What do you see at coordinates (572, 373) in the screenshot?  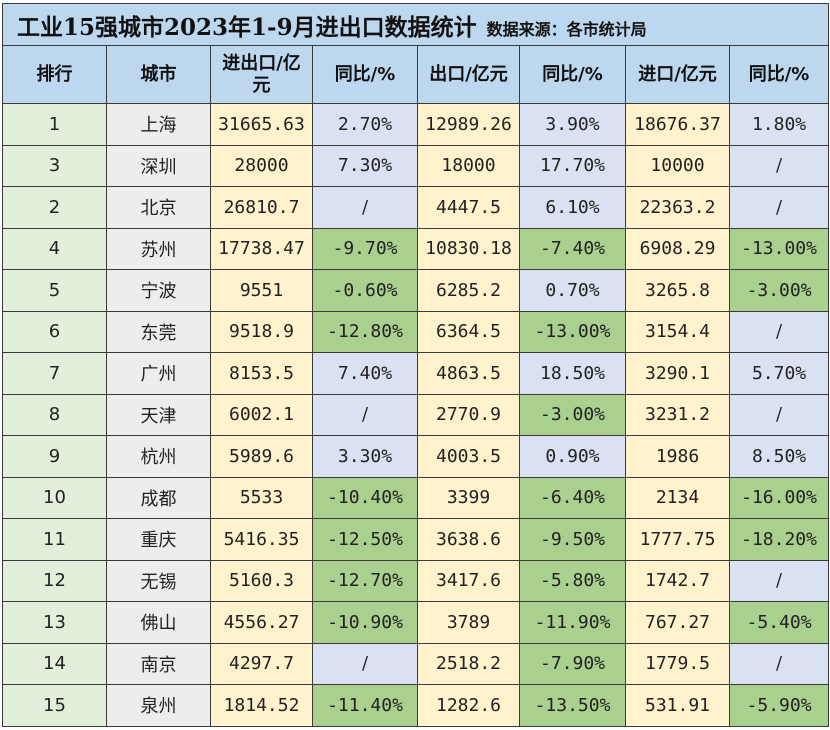 I see `cell-export-yoy: 18.50%` at bounding box center [572, 373].